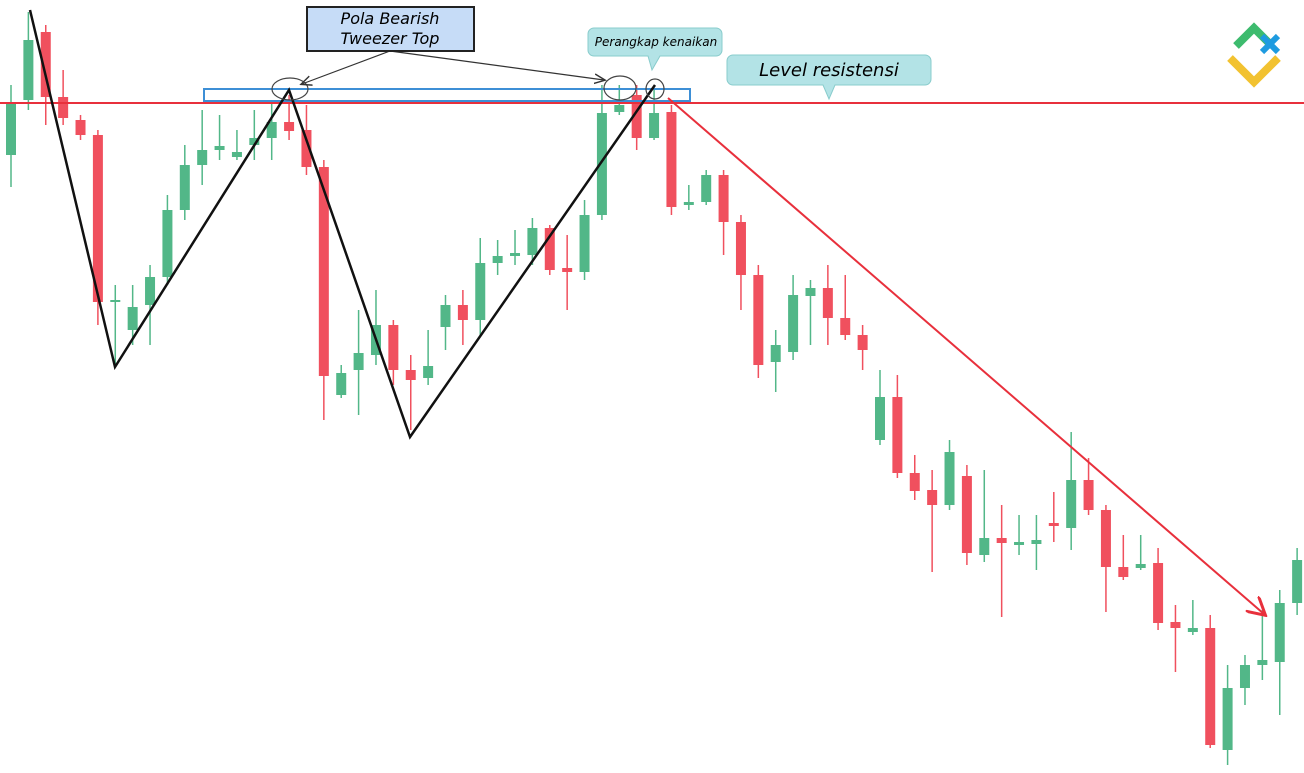  I want to click on trap-callout, so click(655, 49).